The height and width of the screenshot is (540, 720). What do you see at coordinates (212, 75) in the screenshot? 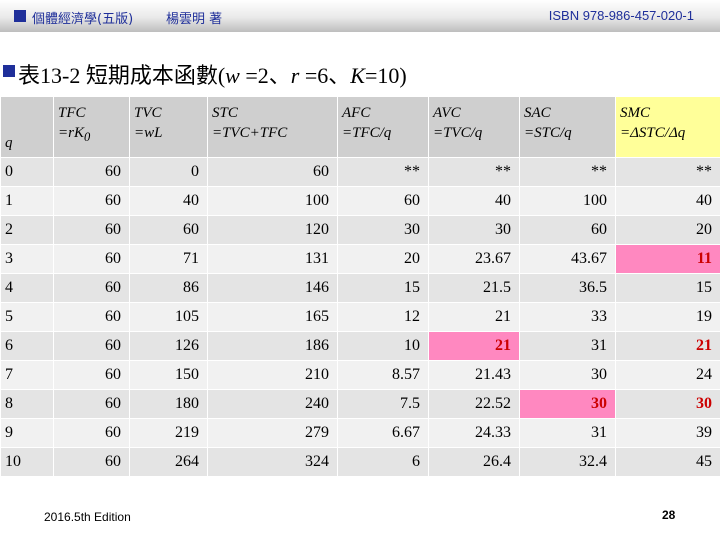
I see `slide-title-text: 表13-2 短期成本函數(w =2、r =6、K=10)` at bounding box center [212, 75].